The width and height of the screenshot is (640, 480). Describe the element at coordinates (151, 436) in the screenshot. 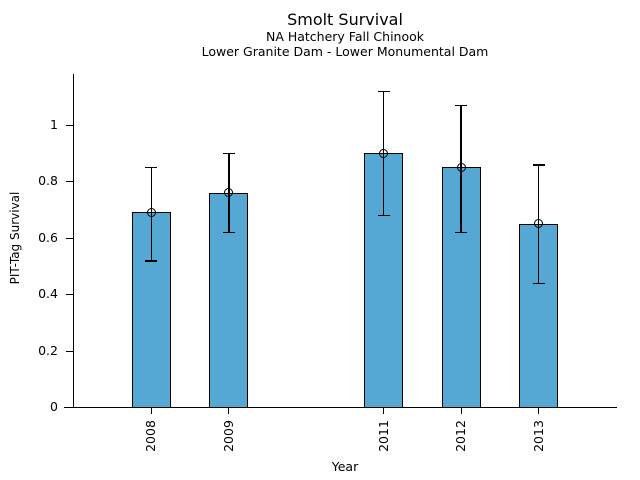

I see `x-tick-label: 2008` at that location.